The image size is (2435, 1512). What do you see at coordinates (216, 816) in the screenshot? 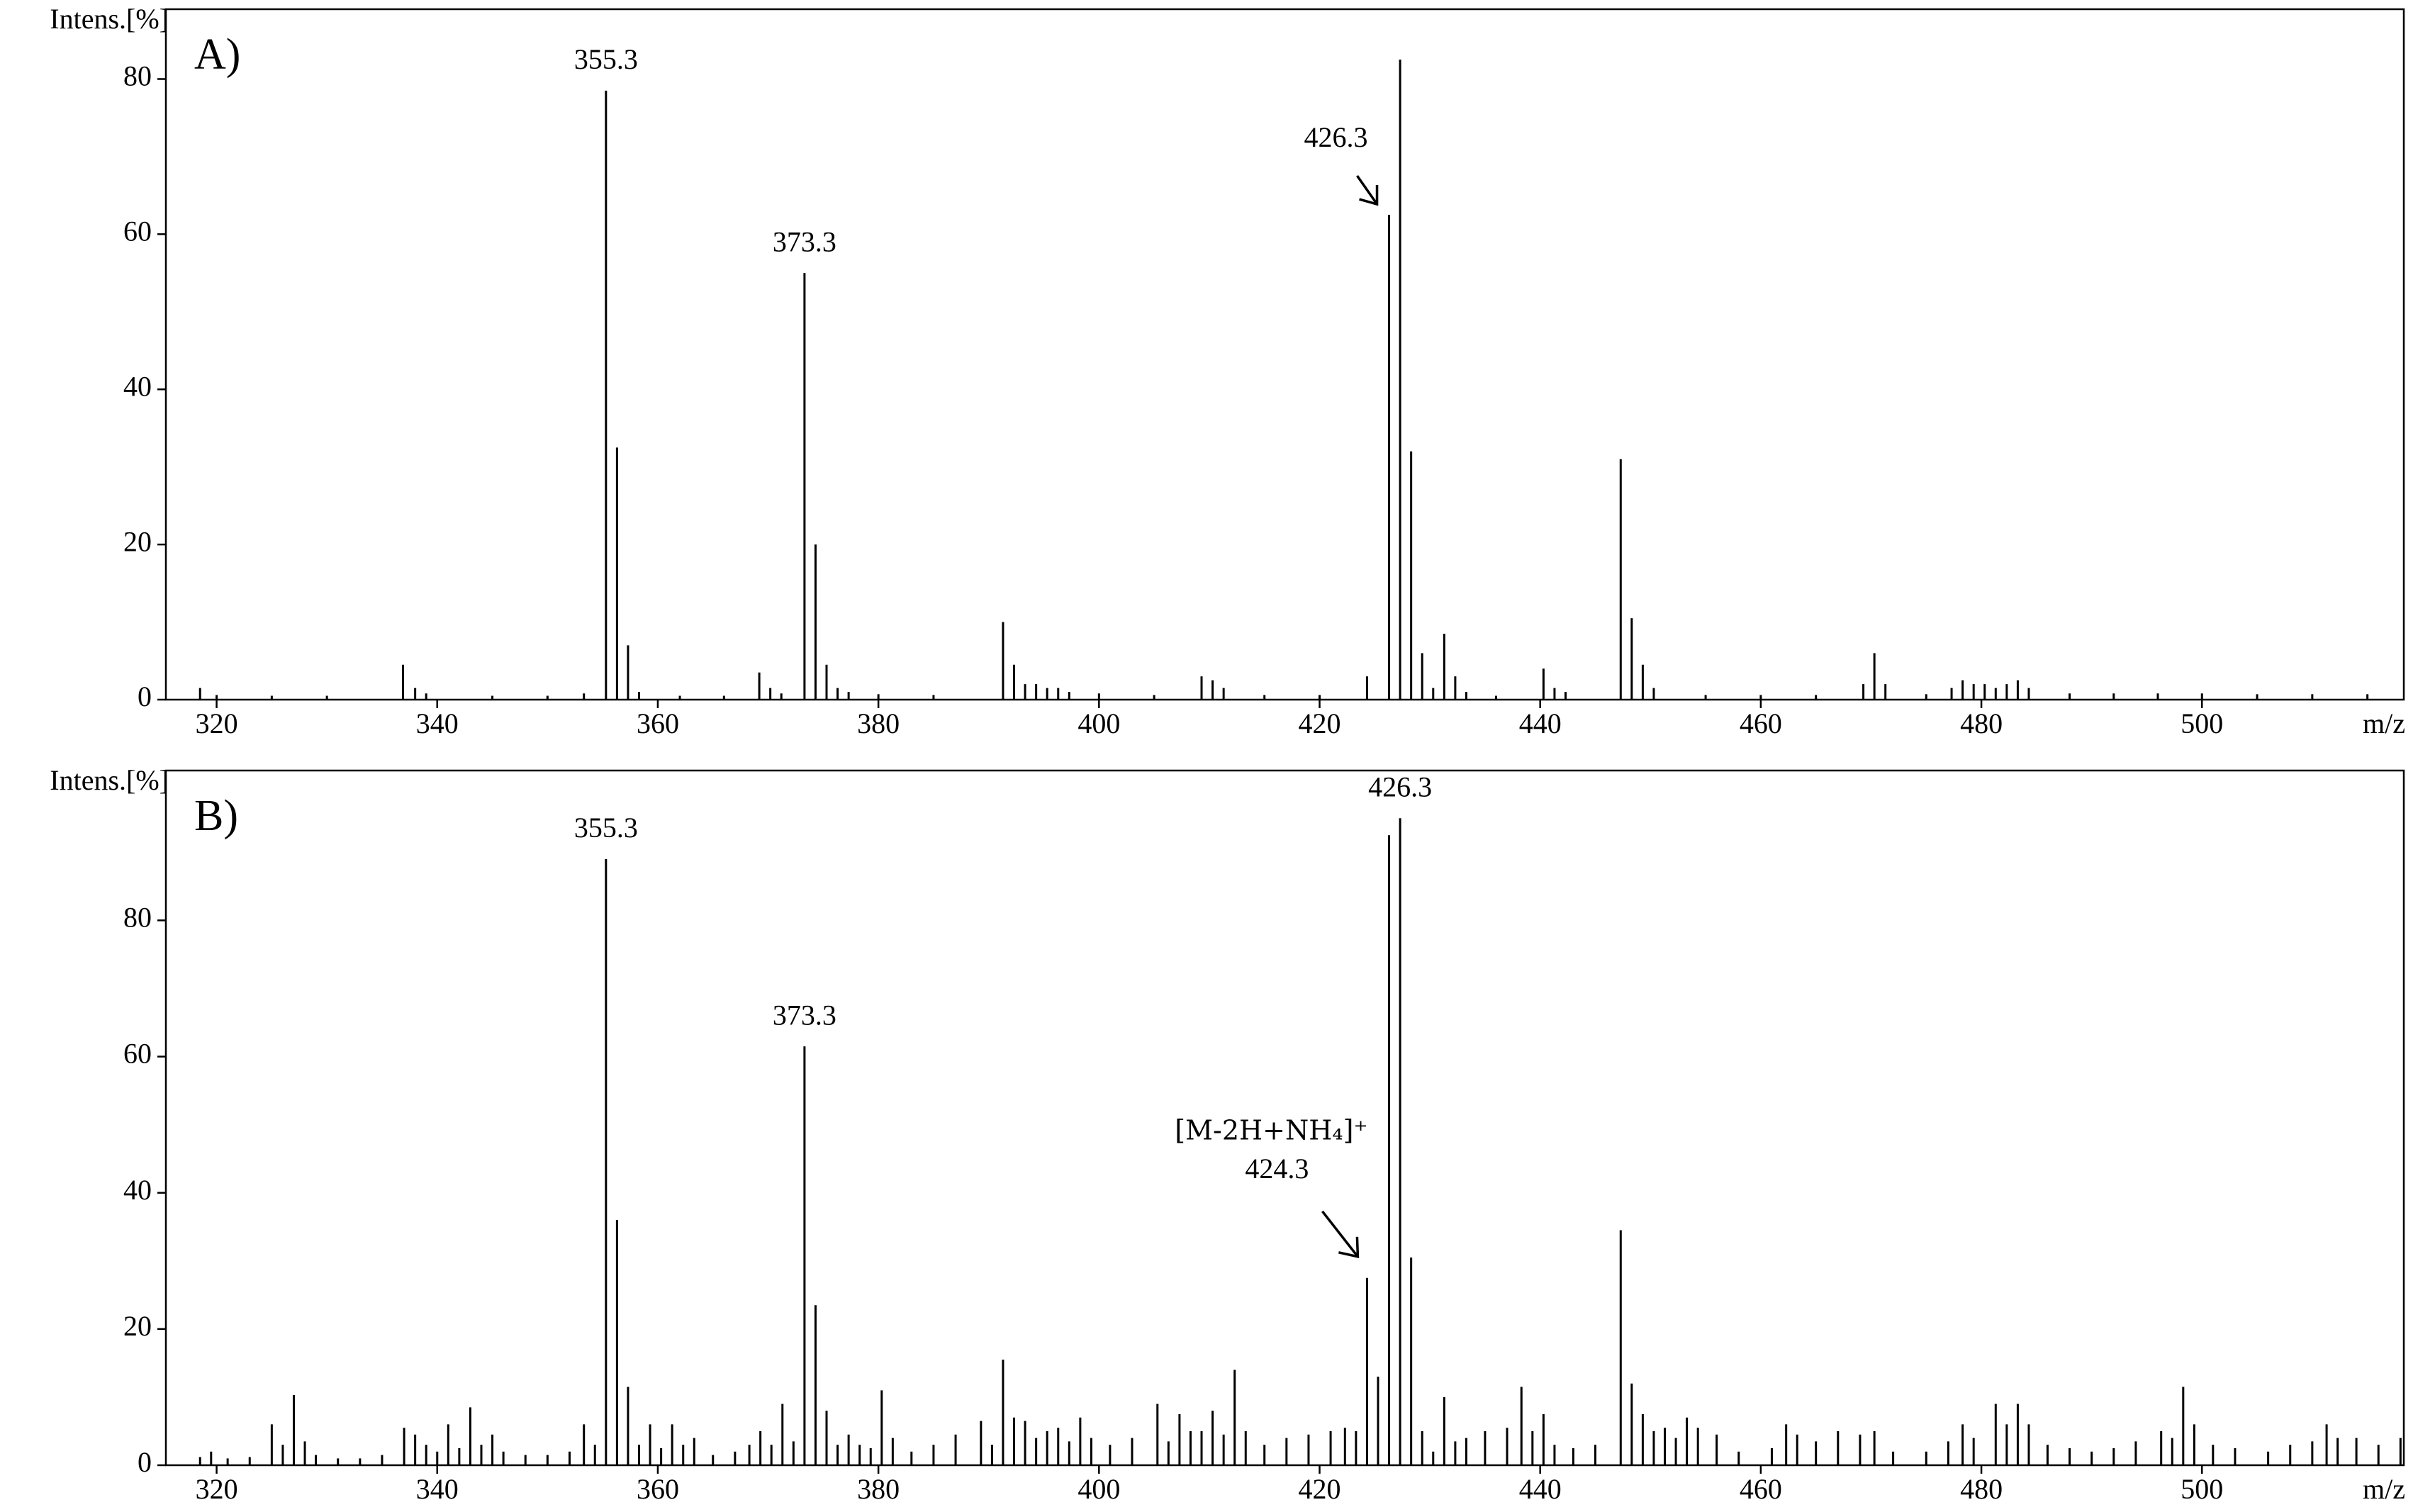
I see `panel-label: B)` at bounding box center [216, 816].